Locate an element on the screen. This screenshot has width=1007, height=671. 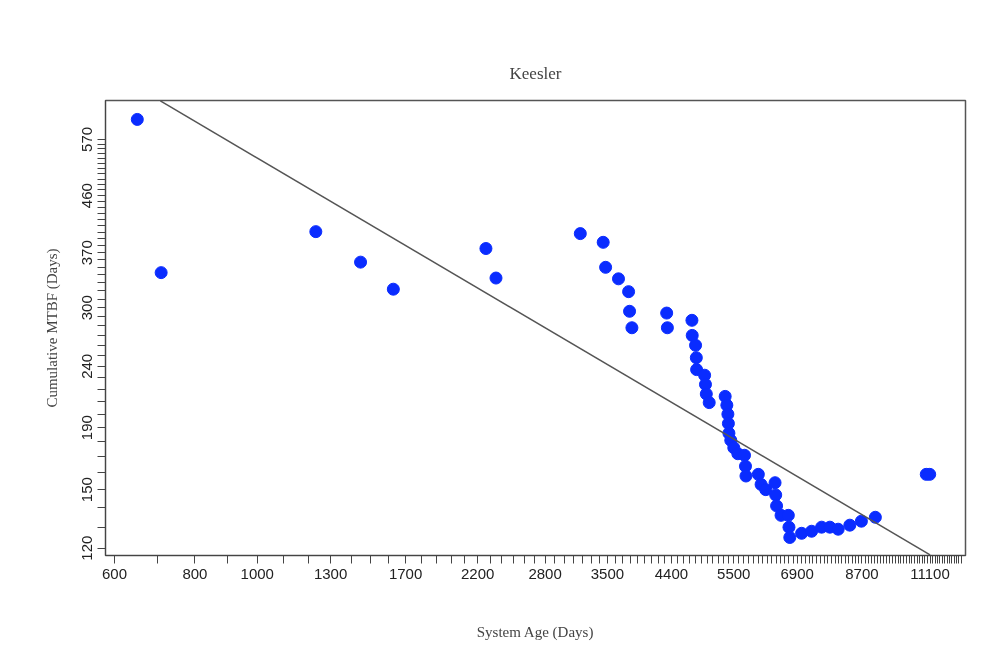
x-tick-label: 2800 is located at coordinates (545, 573).